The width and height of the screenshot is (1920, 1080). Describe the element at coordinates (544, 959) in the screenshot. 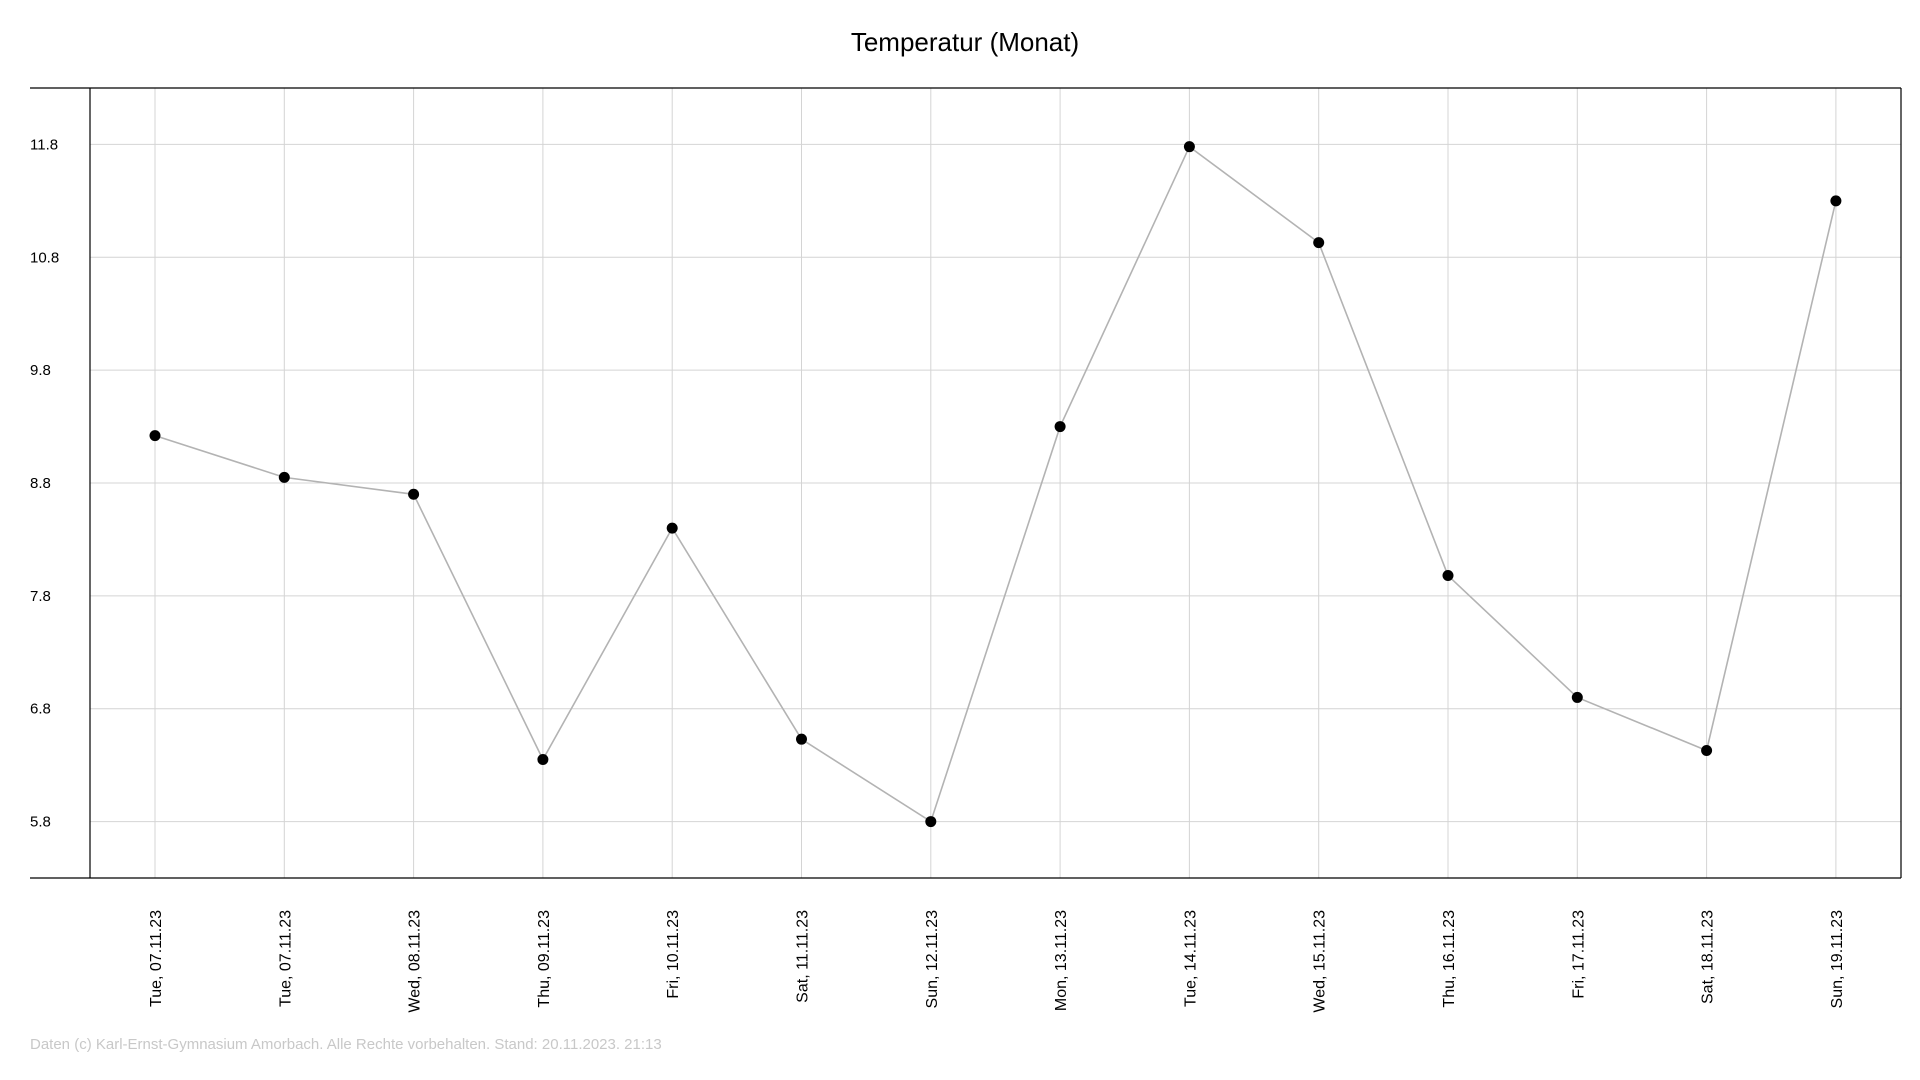

I see `x-tick-label: Thu, 09.11.23` at that location.